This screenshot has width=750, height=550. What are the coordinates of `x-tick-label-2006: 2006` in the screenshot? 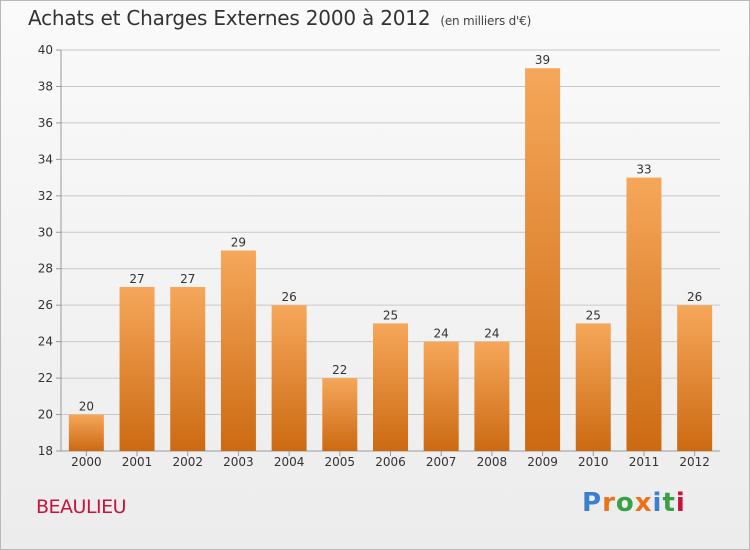 It's located at (390, 462).